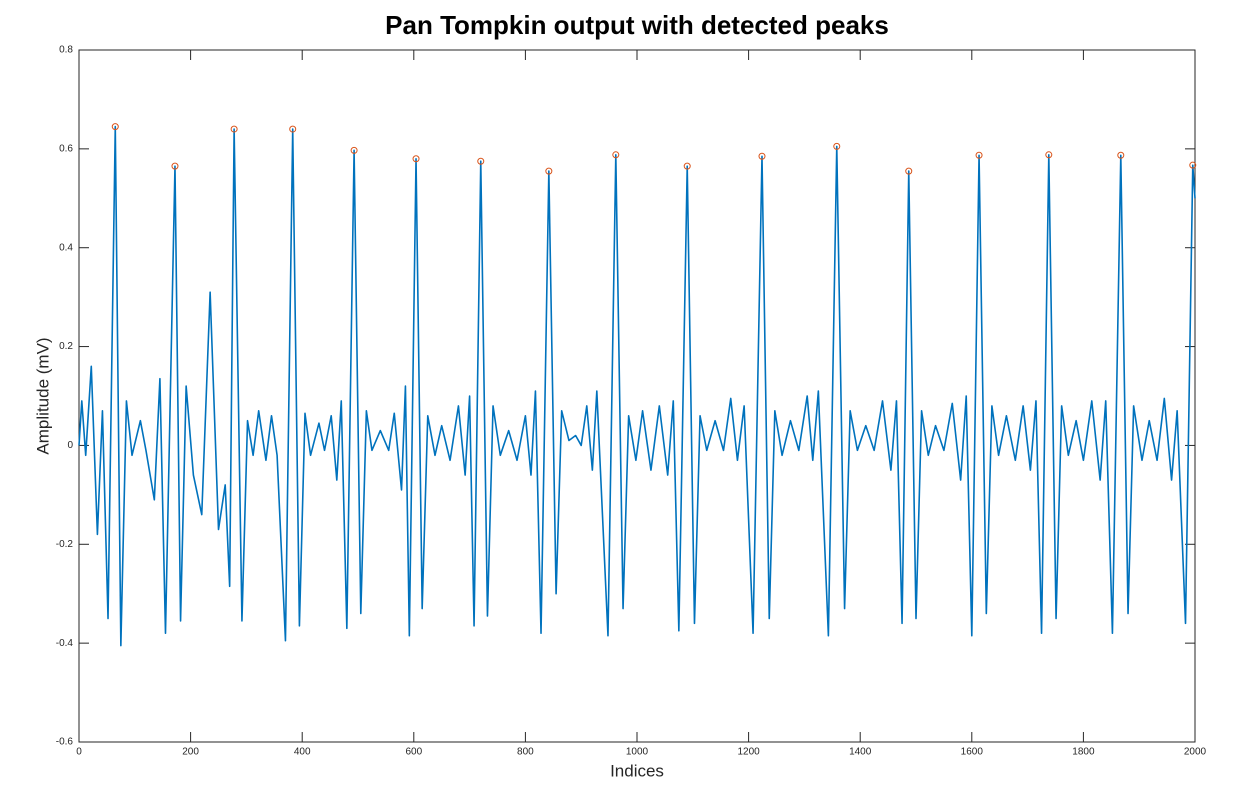 The width and height of the screenshot is (1235, 792). I want to click on x-tick-label: 1400, so click(860, 752).